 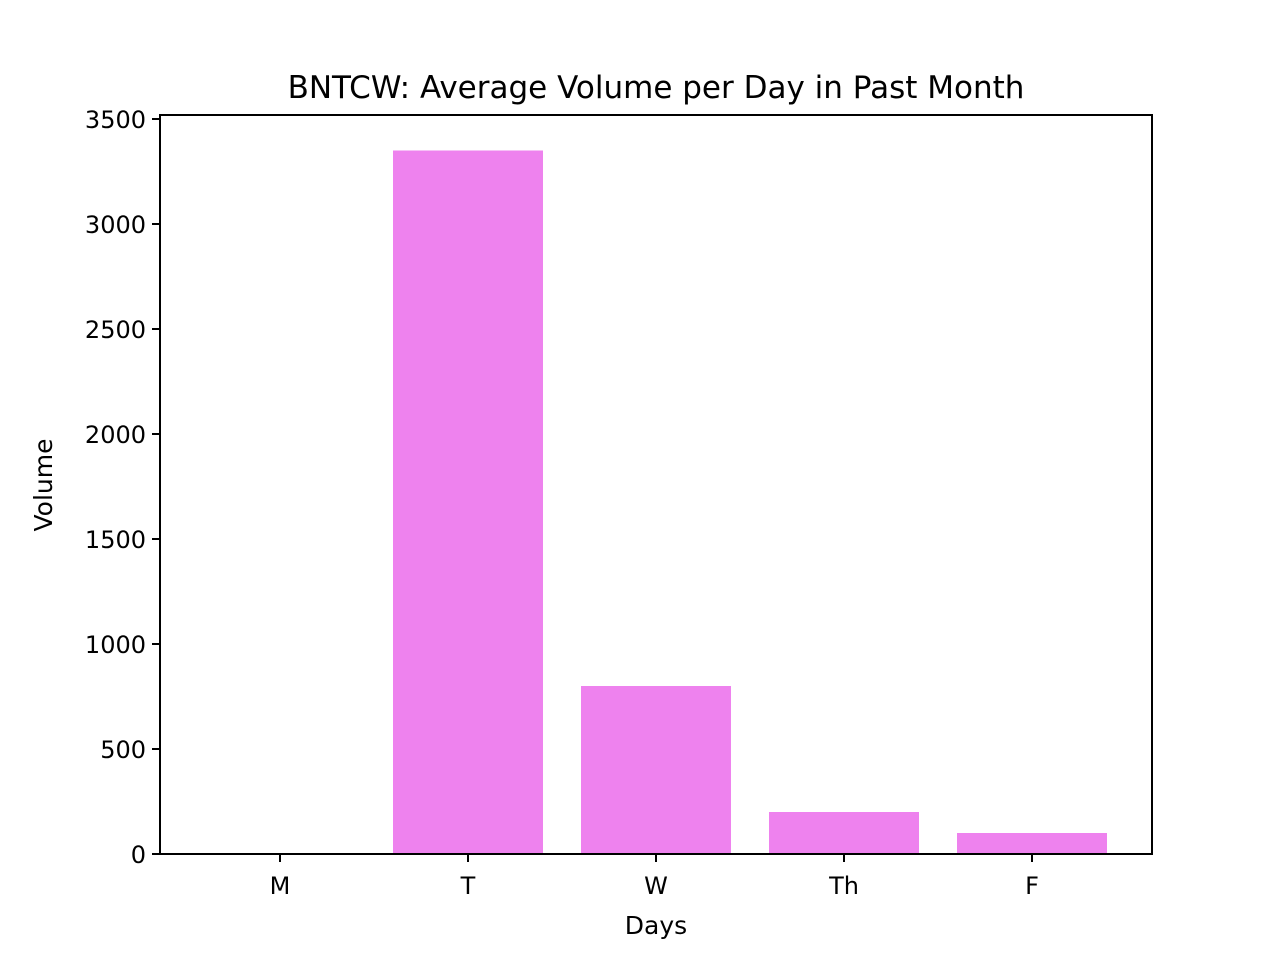 What do you see at coordinates (138, 855) in the screenshot?
I see `y-tick-label: 0` at bounding box center [138, 855].